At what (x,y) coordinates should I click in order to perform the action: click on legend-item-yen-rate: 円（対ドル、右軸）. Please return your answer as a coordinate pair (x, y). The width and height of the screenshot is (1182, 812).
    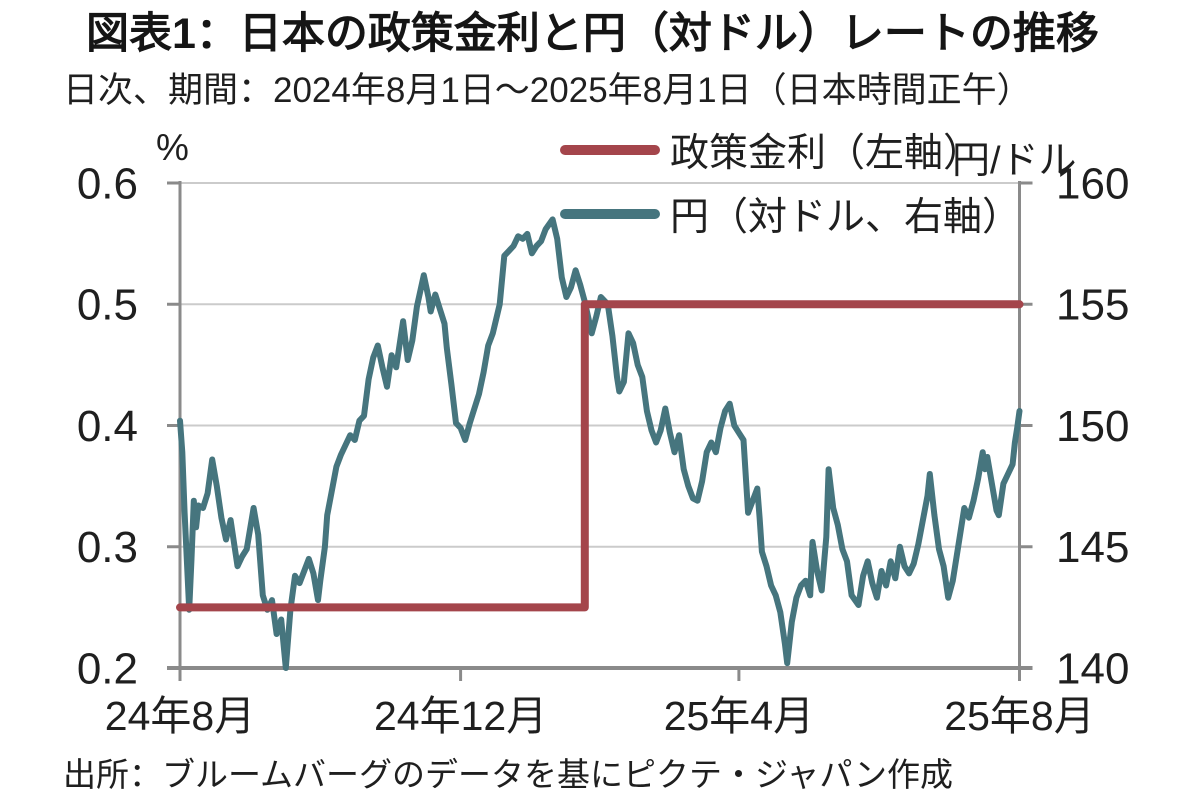
    Looking at the image, I should click on (800, 215).